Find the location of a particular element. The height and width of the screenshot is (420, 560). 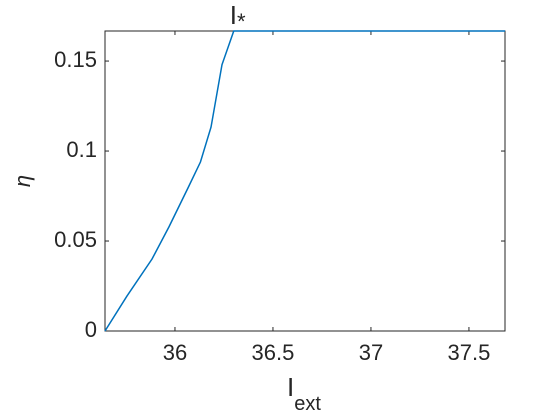

x-axis-label-sub: ext is located at coordinates (307, 404).